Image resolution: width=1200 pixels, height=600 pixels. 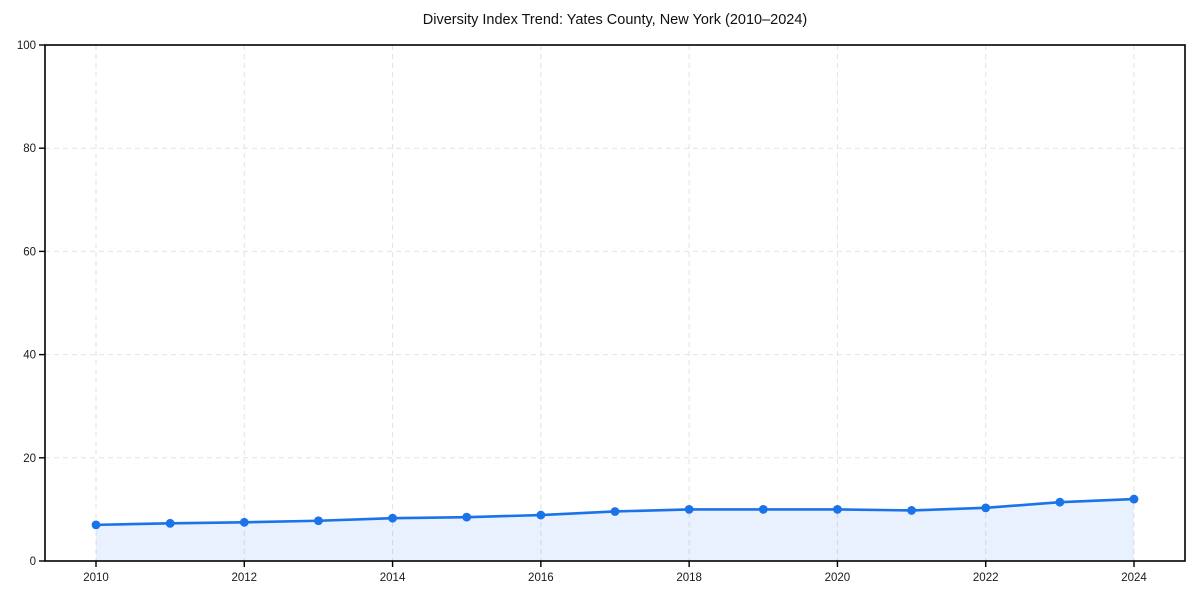 What do you see at coordinates (26, 46) in the screenshot?
I see `y-axis-tick-label: 100` at bounding box center [26, 46].